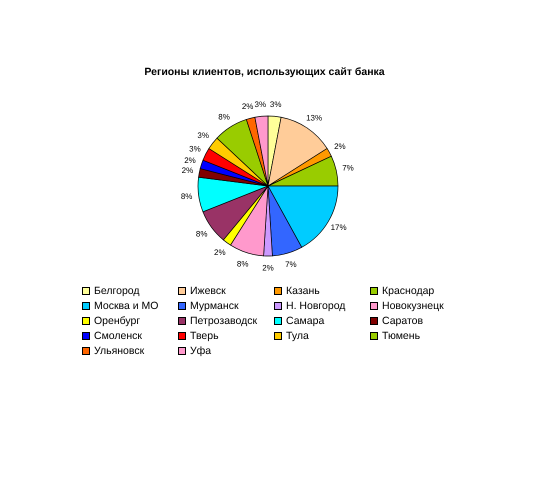  Describe the element at coordinates (118, 336) in the screenshot. I see `legend-label: Смоленск` at that location.